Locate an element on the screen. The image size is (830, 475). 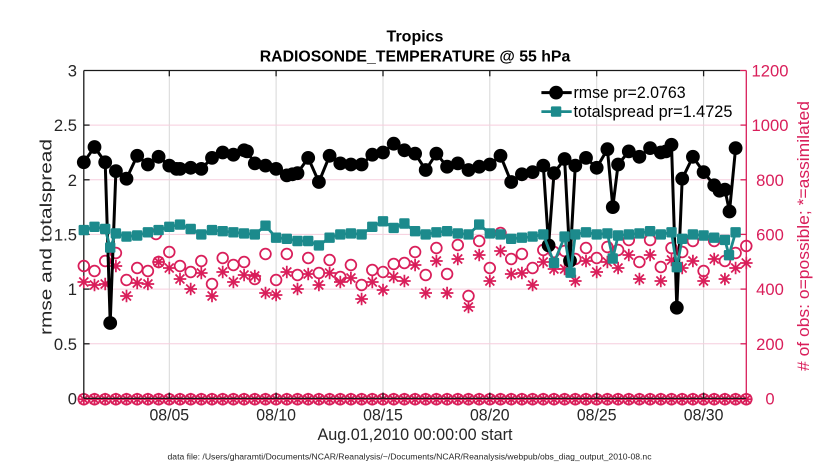
svg-text: 1.5 is located at coordinates (65, 235).